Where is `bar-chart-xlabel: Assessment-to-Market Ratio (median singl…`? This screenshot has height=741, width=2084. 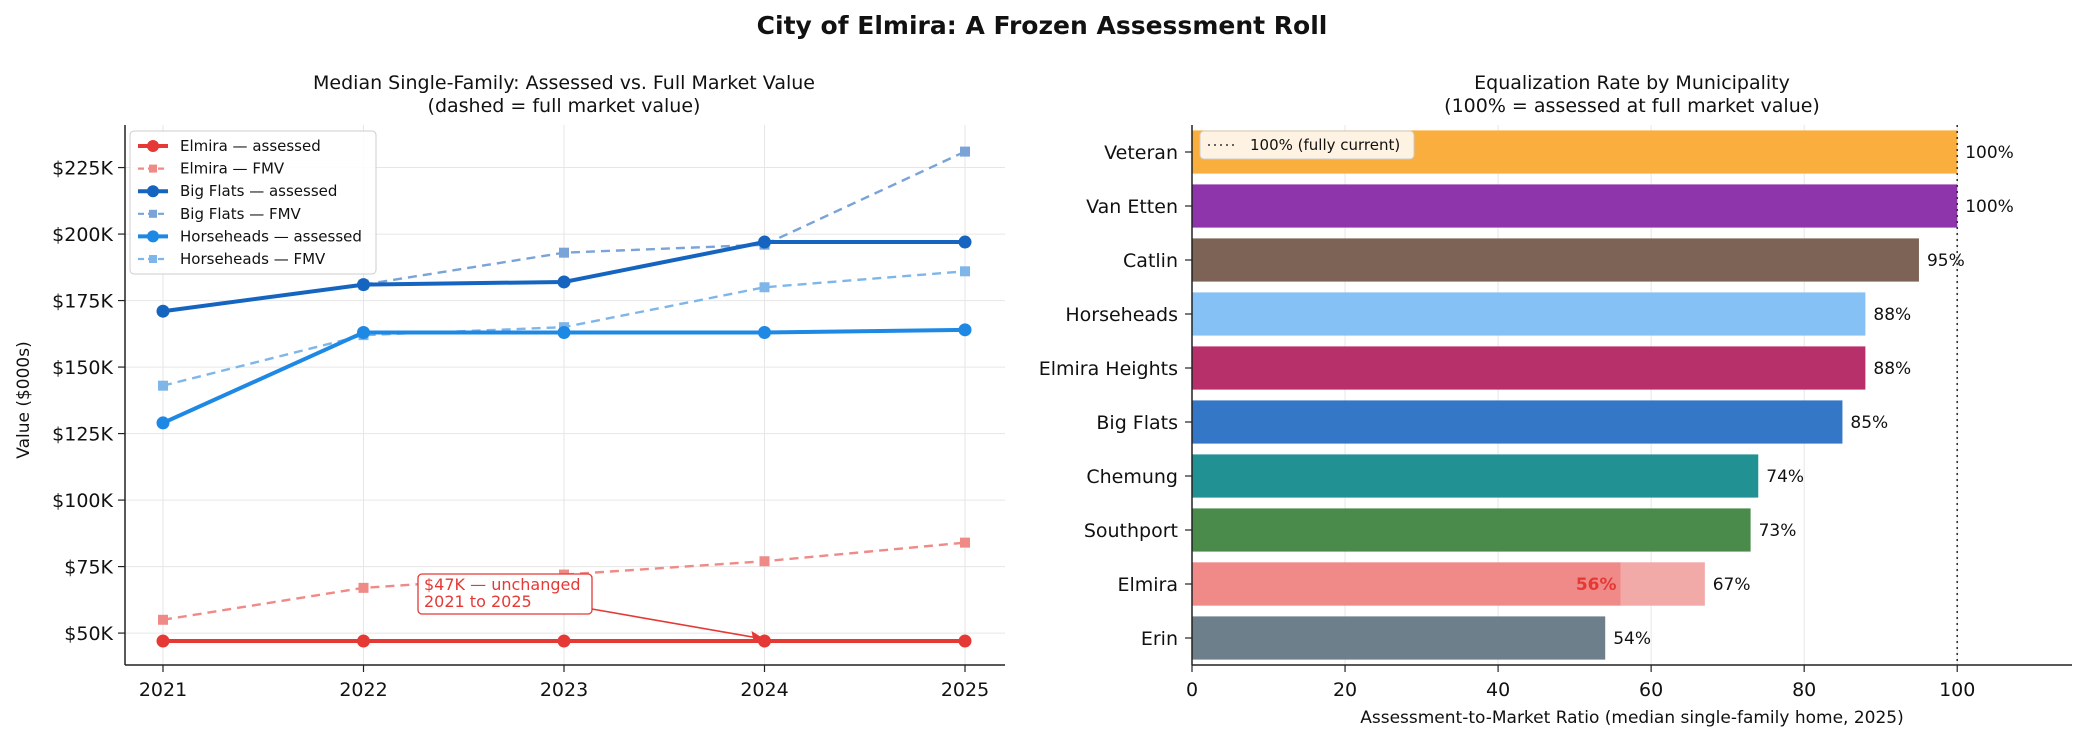
bar-chart-xlabel: Assessment-to-Market Ratio (median singl… is located at coordinates (1632, 718).